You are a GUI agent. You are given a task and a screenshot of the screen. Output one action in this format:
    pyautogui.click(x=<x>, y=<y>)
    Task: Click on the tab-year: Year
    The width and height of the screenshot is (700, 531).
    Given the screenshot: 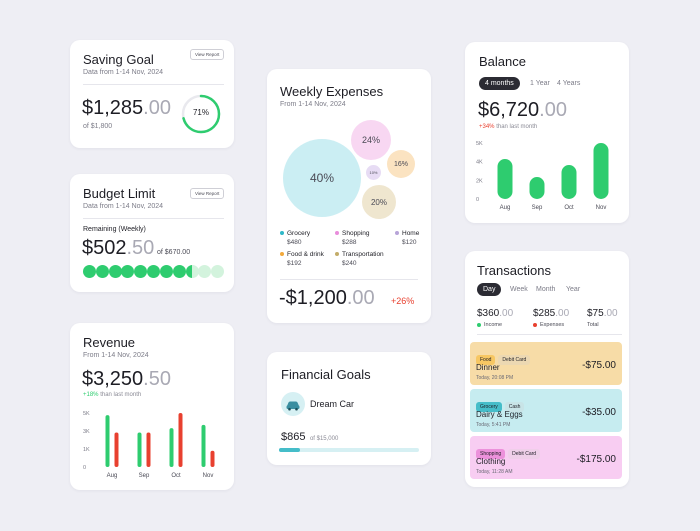 What is the action you would take?
    pyautogui.click(x=573, y=289)
    